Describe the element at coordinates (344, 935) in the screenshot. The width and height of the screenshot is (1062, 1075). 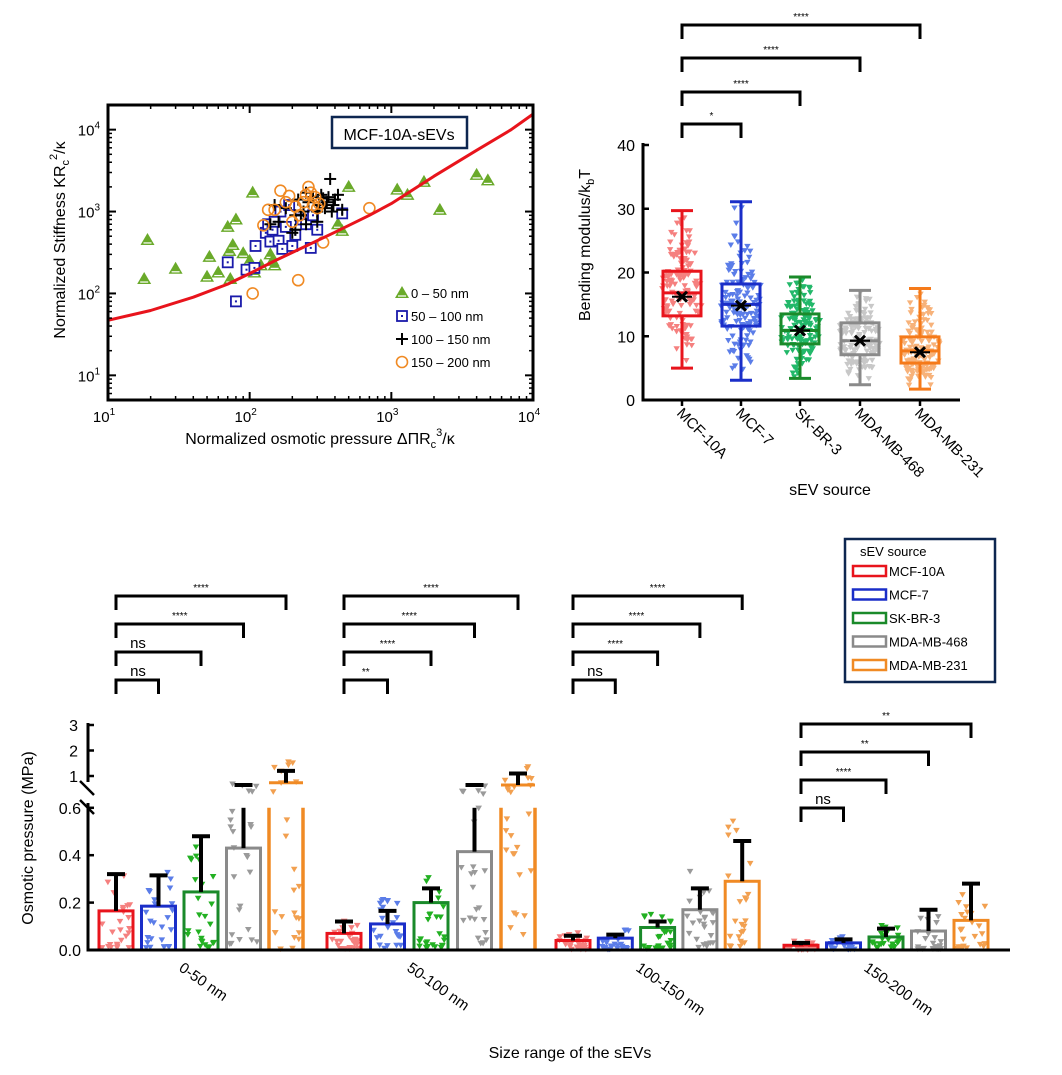
I see `bar-mcf-10a` at that location.